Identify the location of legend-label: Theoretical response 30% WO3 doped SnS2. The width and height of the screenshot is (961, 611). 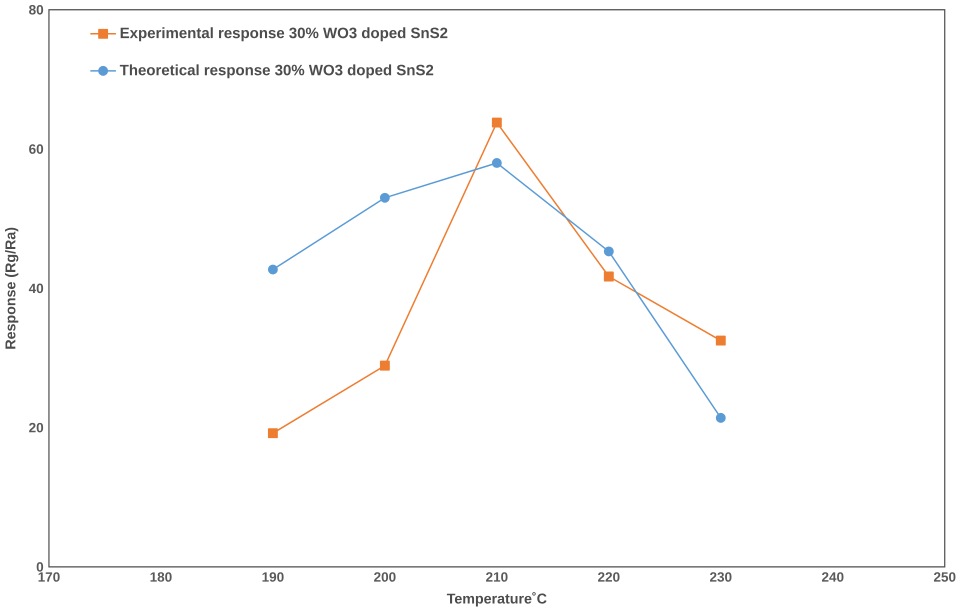
(277, 71).